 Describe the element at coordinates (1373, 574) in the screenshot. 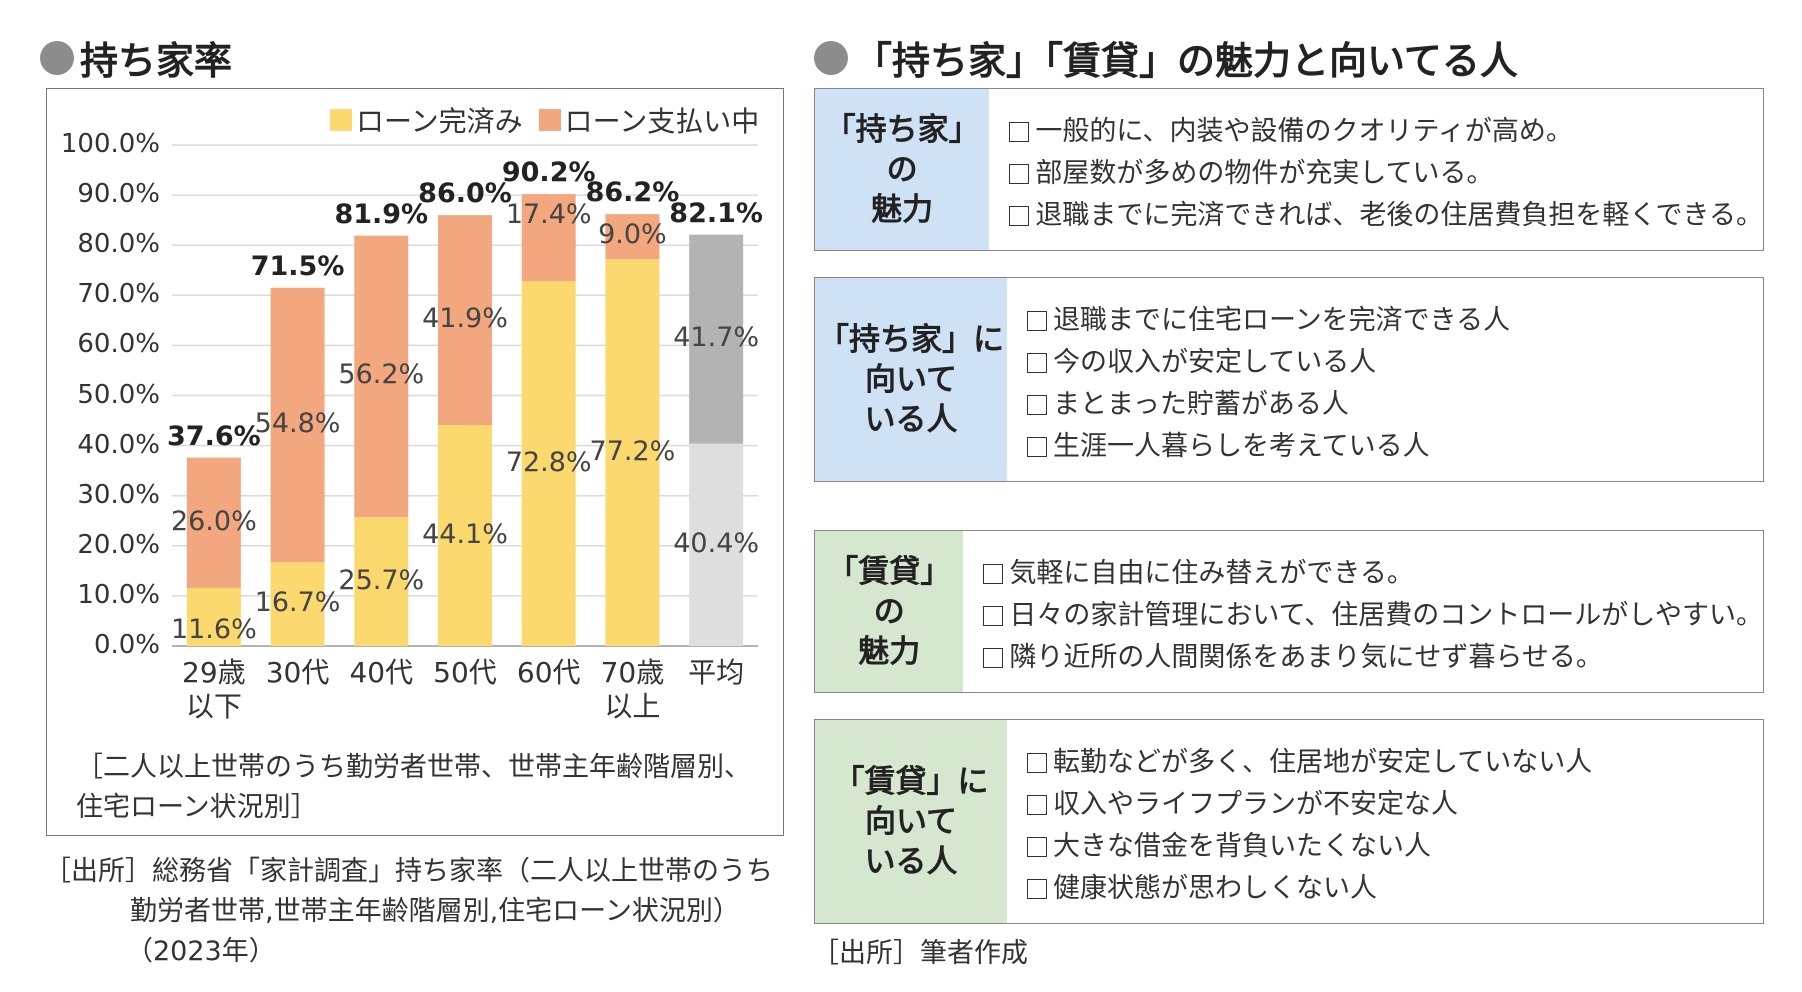

I see `list-item: 気軽に自由に住み替えができる。` at that location.